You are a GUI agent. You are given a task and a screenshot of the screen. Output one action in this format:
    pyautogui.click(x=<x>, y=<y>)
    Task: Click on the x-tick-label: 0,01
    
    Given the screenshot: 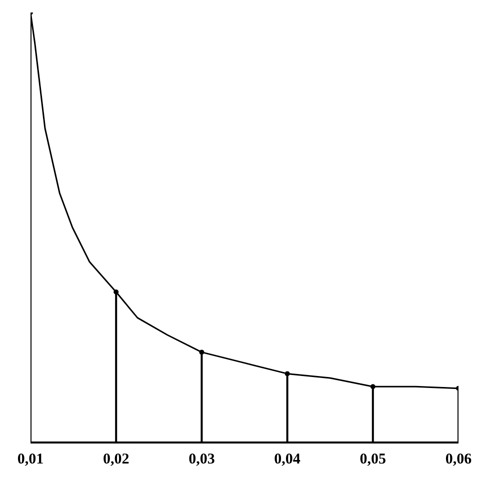 What is the action you would take?
    pyautogui.click(x=30, y=460)
    